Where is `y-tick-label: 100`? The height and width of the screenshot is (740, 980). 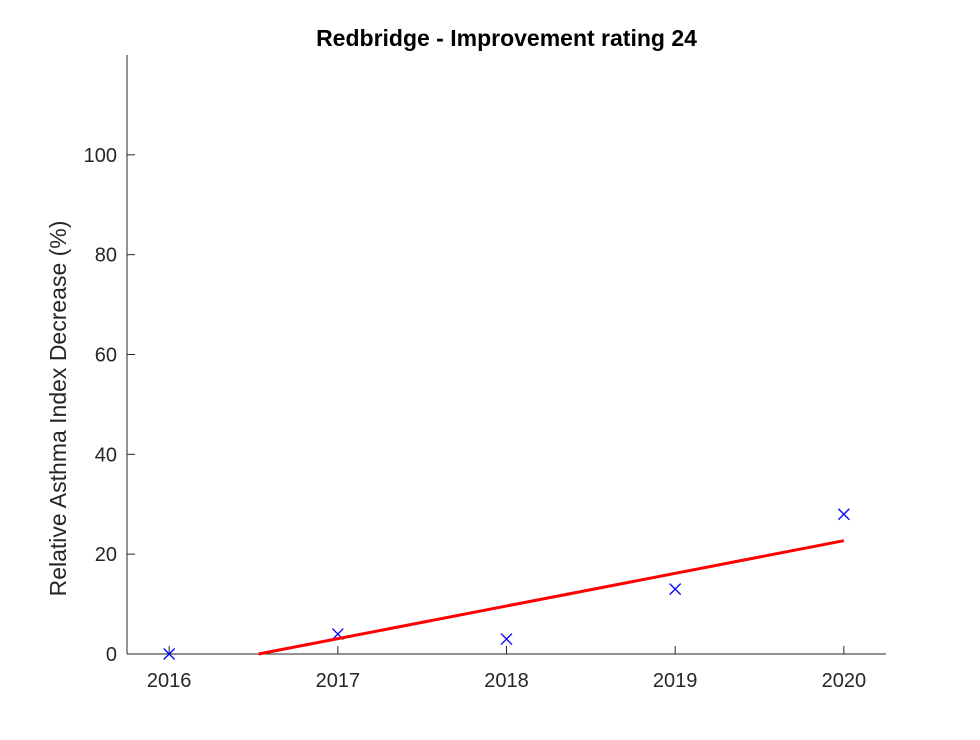
y-tick-label: 100 is located at coordinates (100, 156).